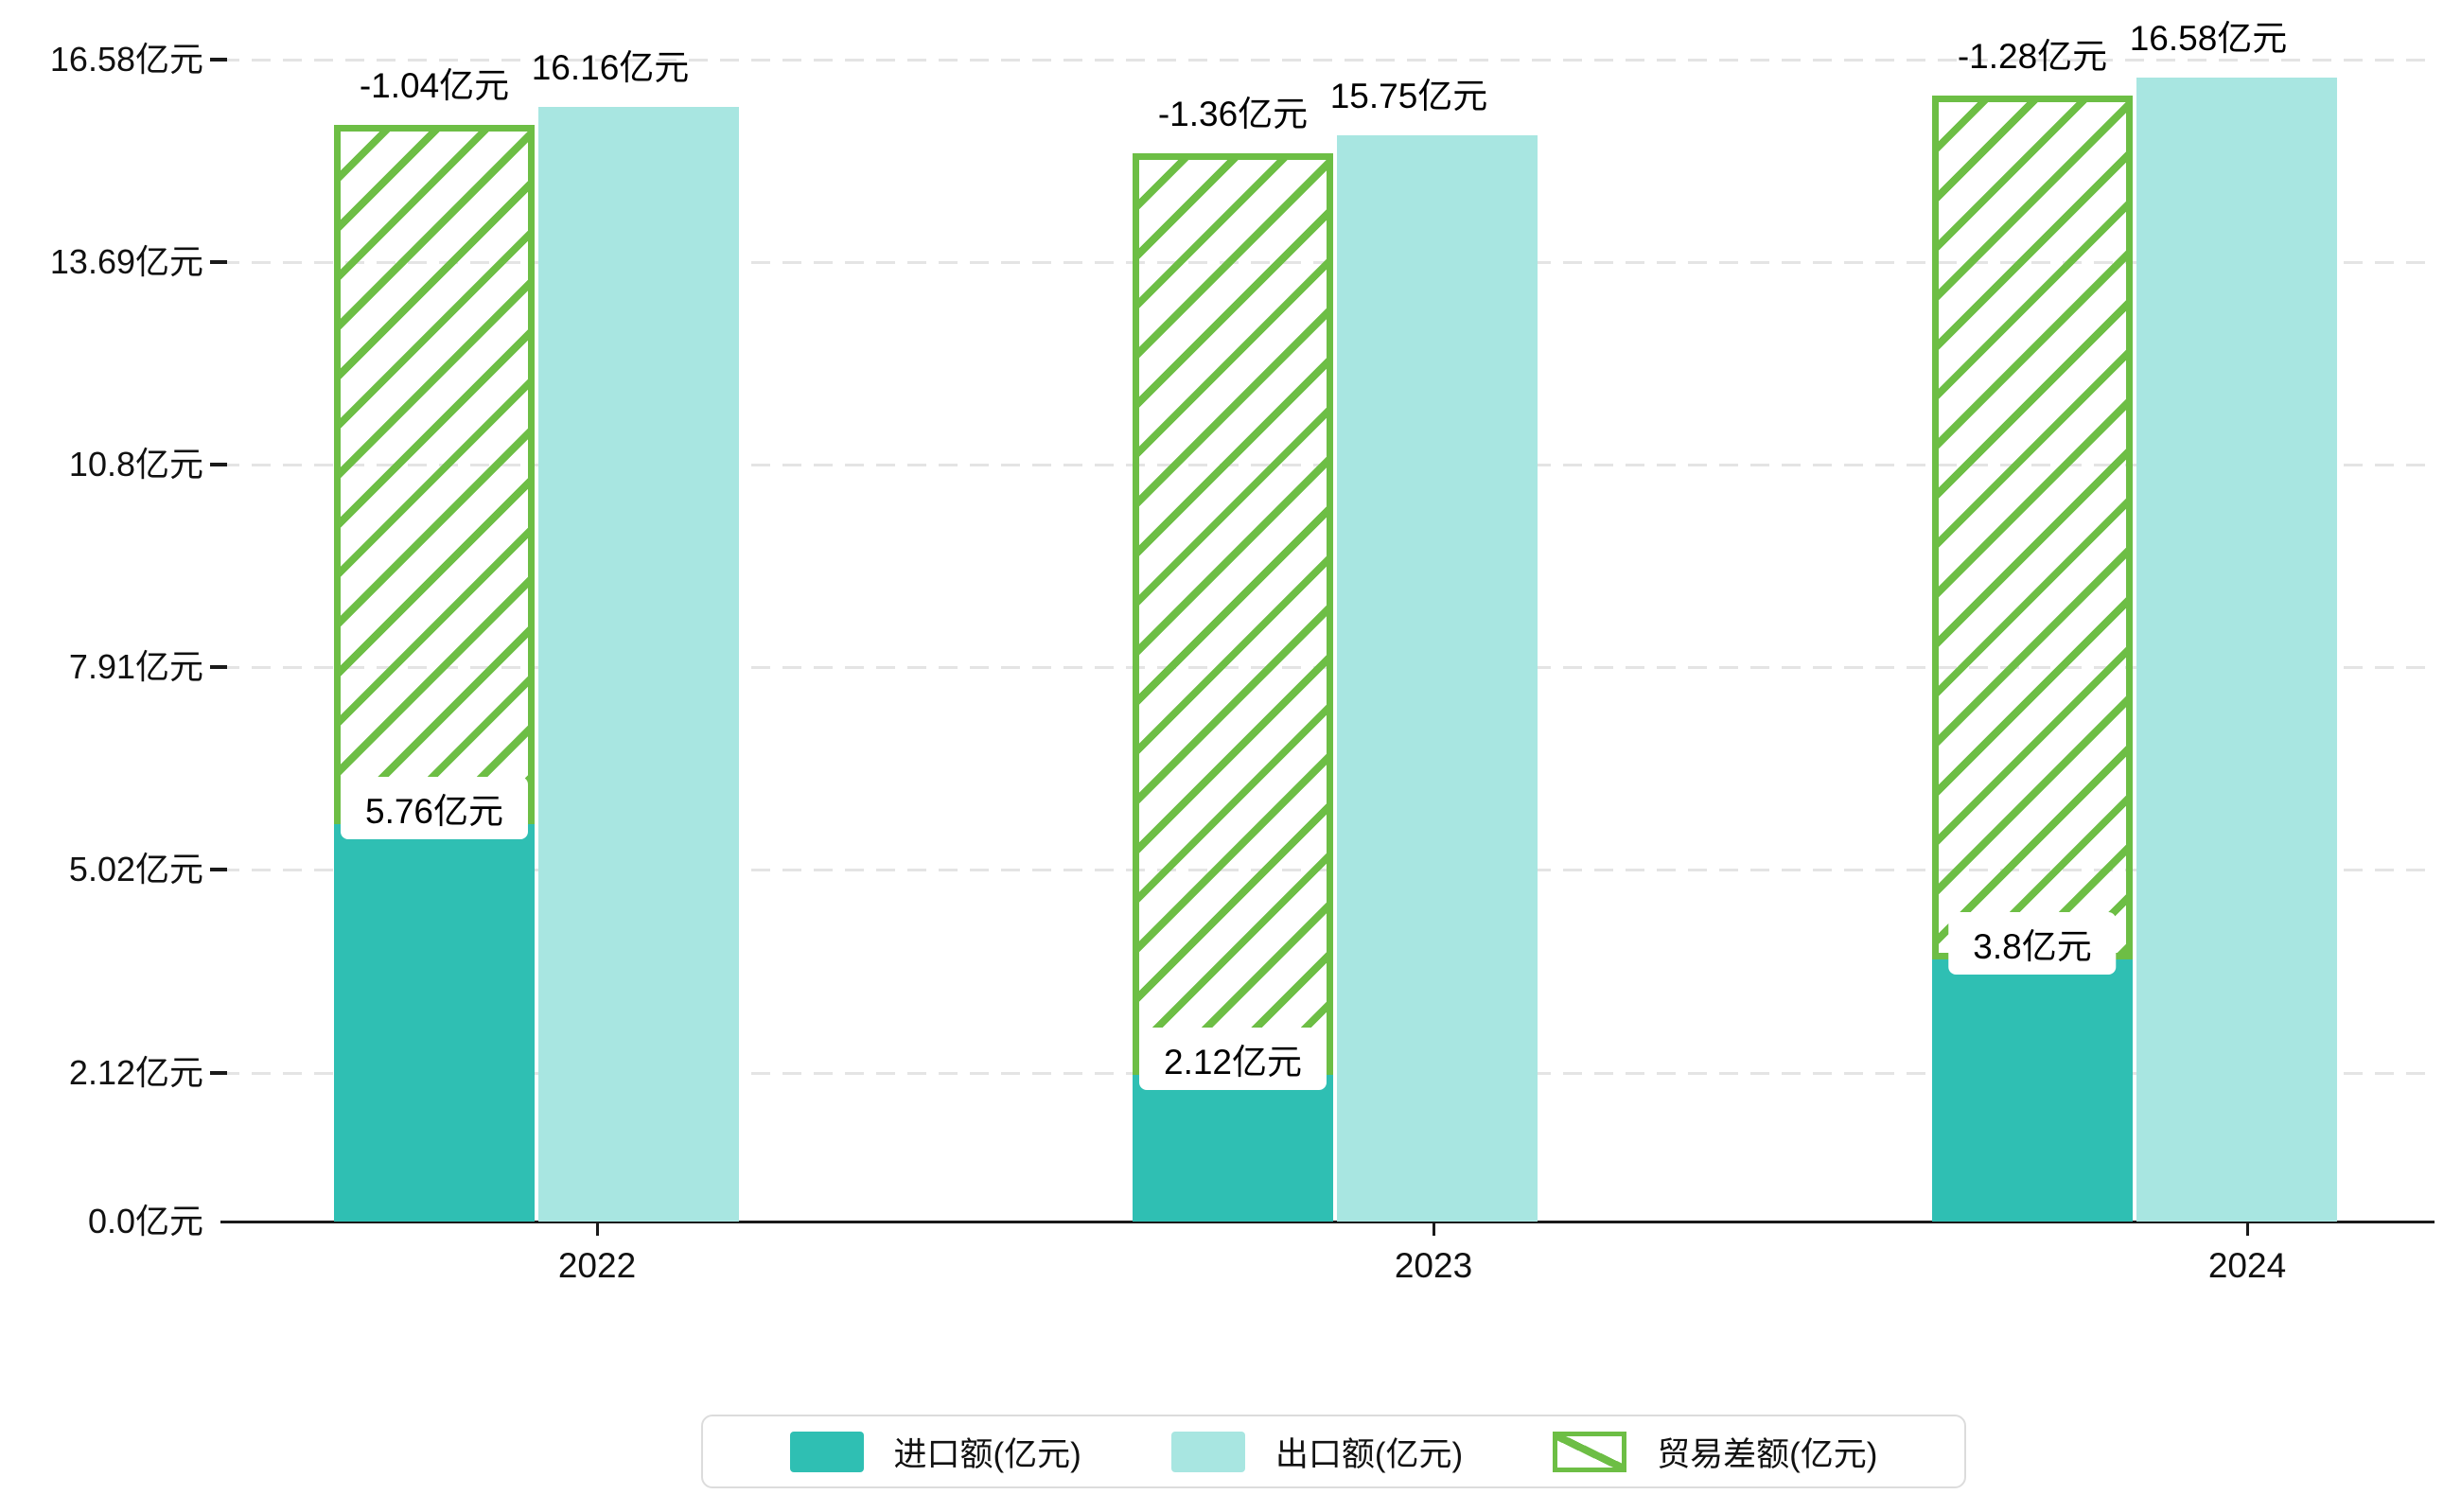 This screenshot has width=2461, height=1512. Describe the element at coordinates (135, 869) in the screenshot. I see `y-axis-tick-label: 5.02亿元` at that location.